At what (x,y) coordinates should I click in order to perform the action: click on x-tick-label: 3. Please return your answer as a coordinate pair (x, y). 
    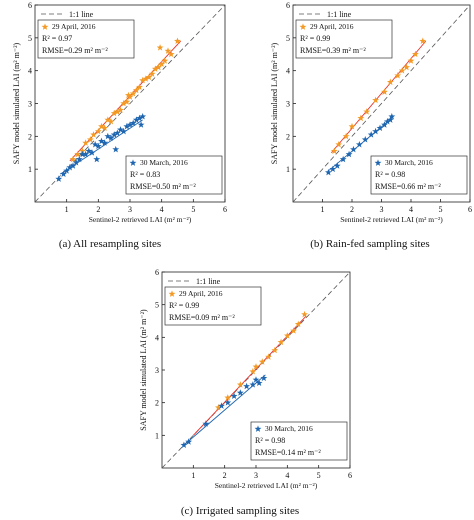
    Looking at the image, I should click on (382, 209).